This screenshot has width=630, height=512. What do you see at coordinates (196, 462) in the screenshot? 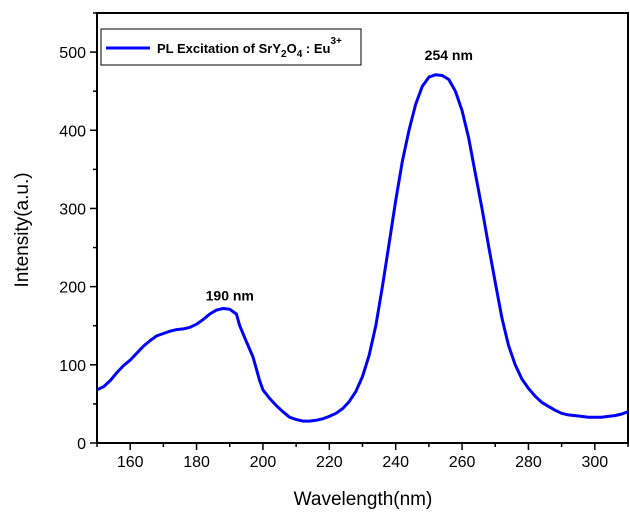
I see `x-tick-label: 180` at bounding box center [196, 462].